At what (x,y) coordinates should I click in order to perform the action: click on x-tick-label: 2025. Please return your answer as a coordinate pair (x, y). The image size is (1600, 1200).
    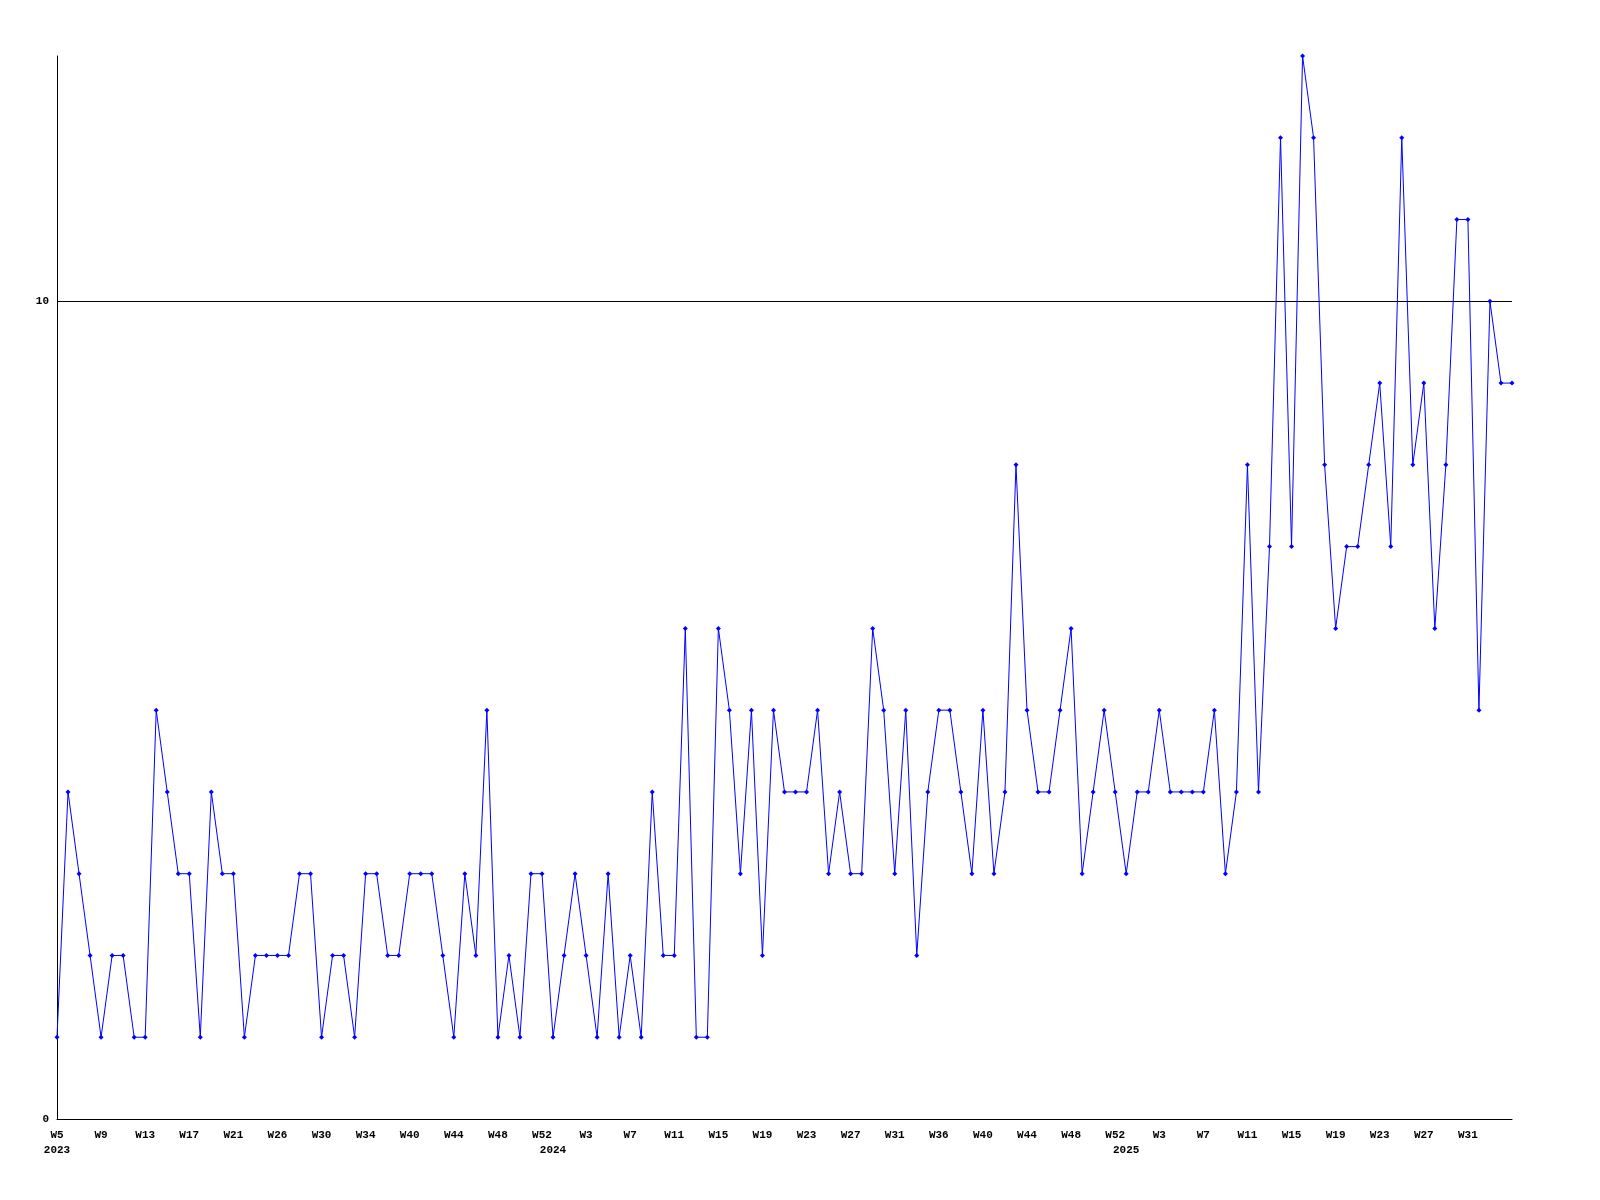
    Looking at the image, I should click on (1126, 1149).